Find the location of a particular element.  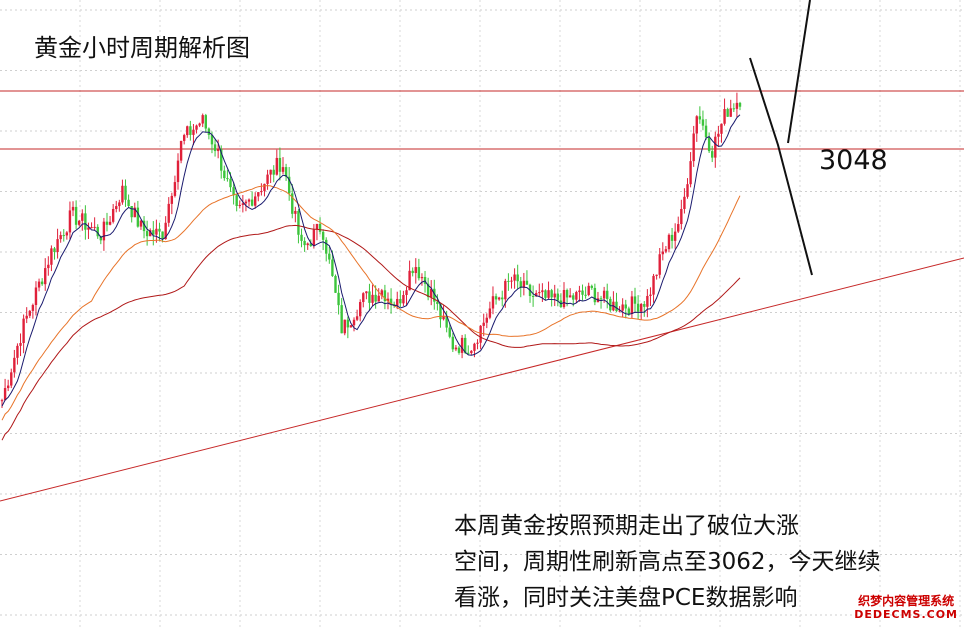

annotation-line-1: 本周黄金按照预期走出了破位大涨 is located at coordinates (626, 526).